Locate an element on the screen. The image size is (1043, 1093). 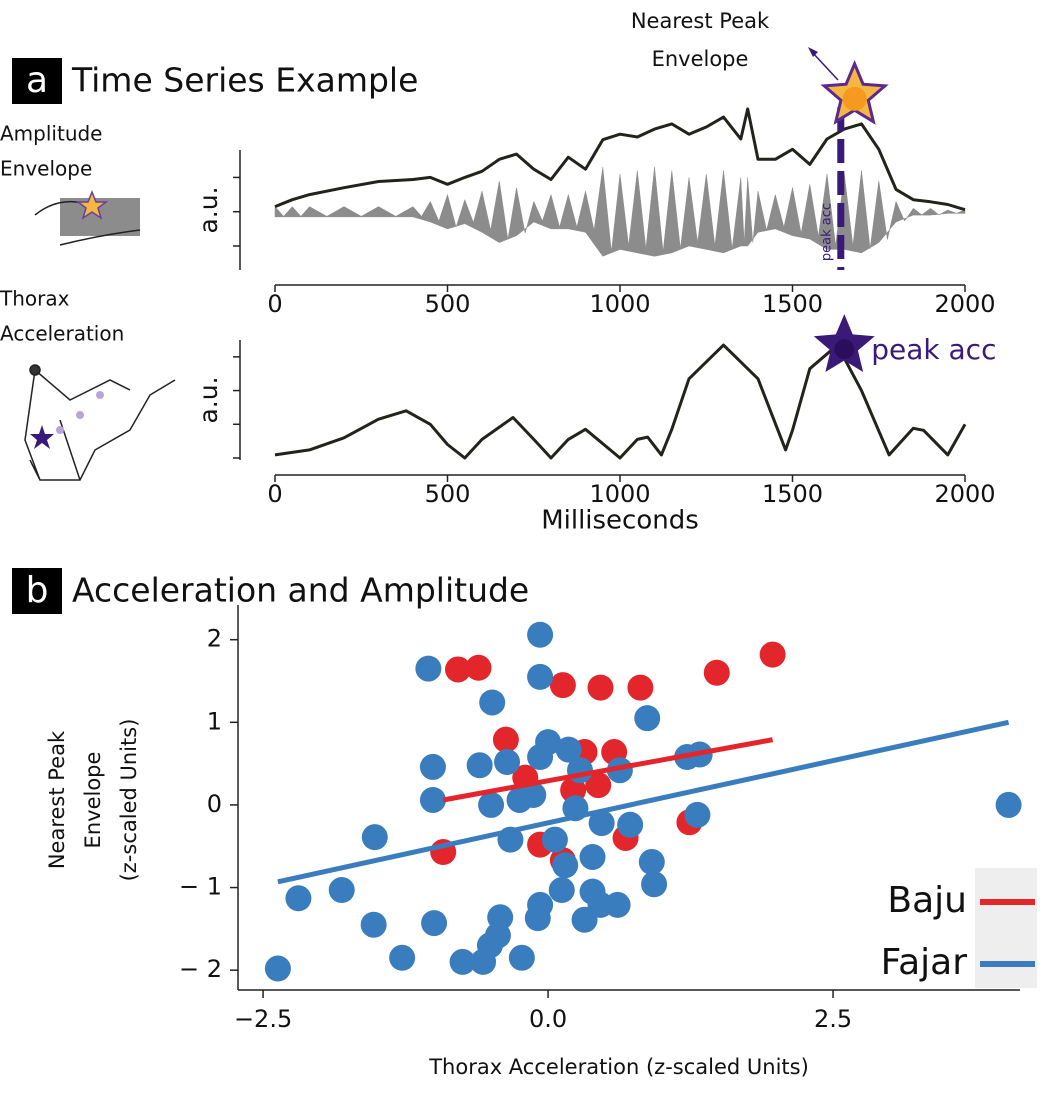
y-axis-label: a.u. is located at coordinates (208, 399).